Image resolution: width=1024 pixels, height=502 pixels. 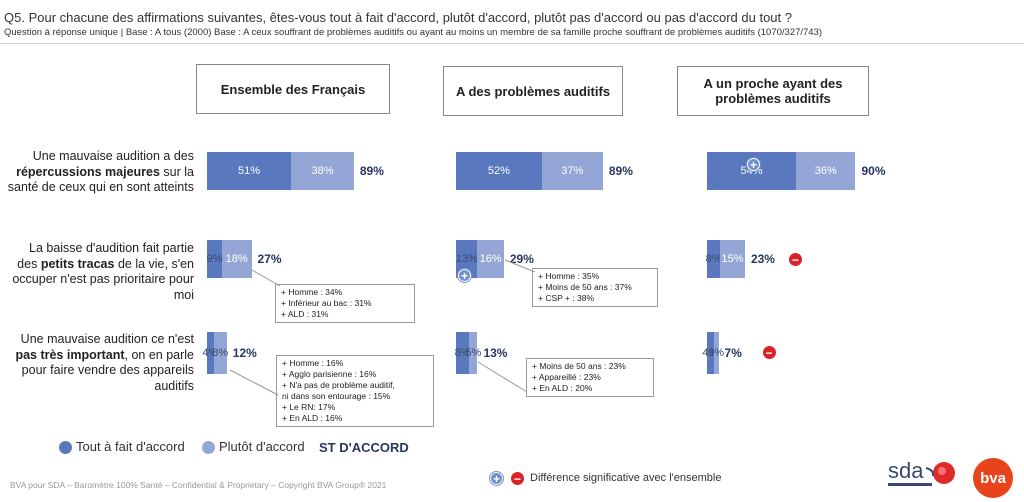 I want to click on column-header-problemes: A des problèmes auditifs, so click(x=533, y=91).